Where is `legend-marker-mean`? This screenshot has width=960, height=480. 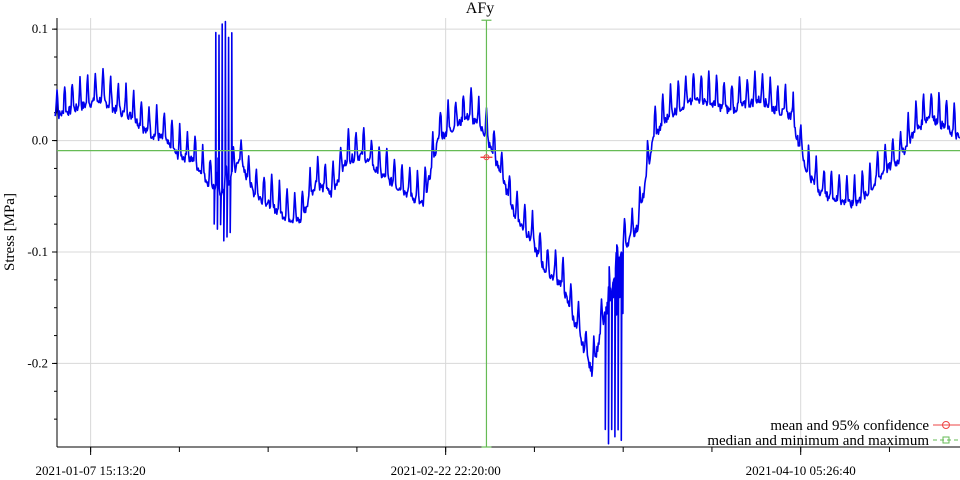
legend-marker-mean is located at coordinates (946, 425).